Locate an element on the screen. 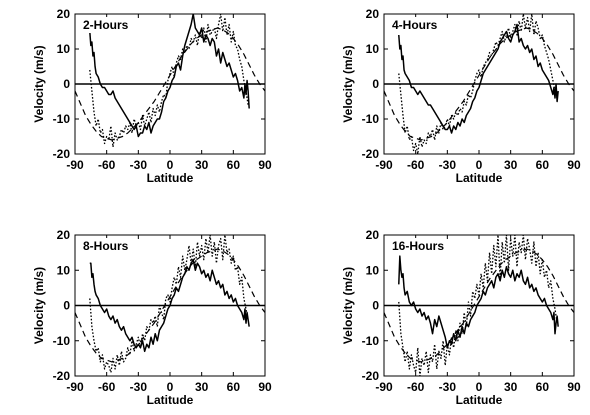 The width and height of the screenshot is (590, 415). panel-title: 2-Hours is located at coordinates (106, 25).